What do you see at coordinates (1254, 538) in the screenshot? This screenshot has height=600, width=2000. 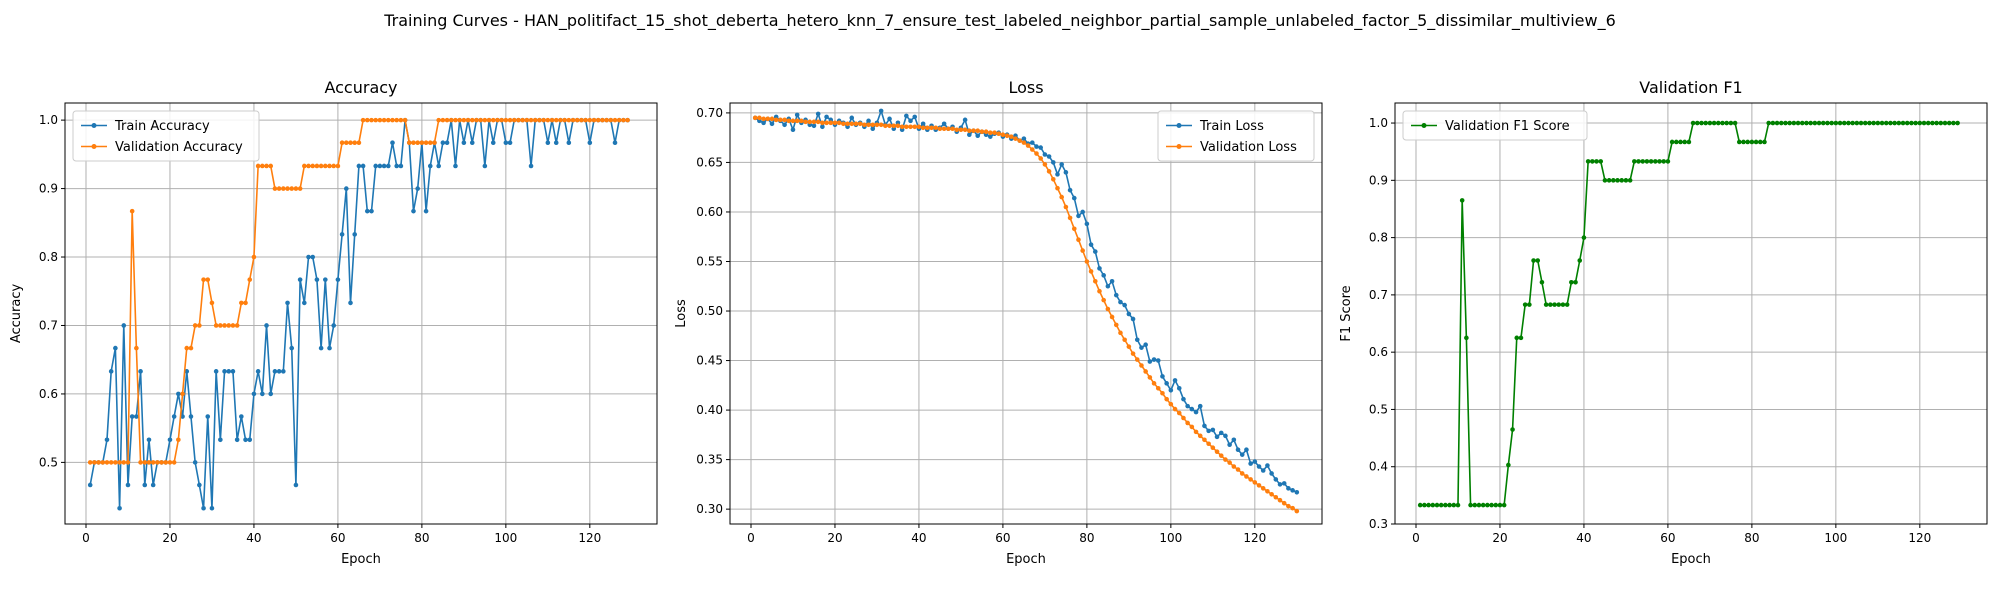 I see `loss-x-tick-label: 120` at bounding box center [1254, 538].